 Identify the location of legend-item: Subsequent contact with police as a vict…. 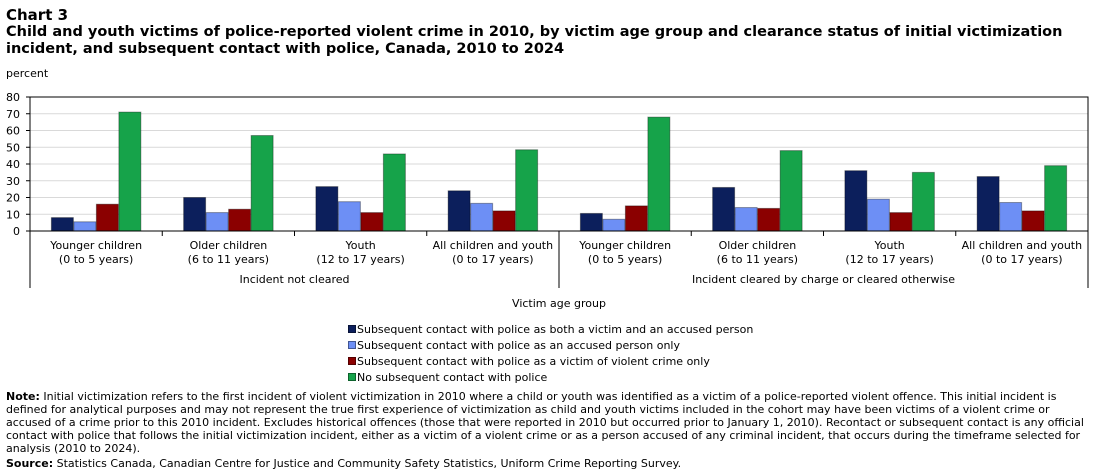
(550, 361).